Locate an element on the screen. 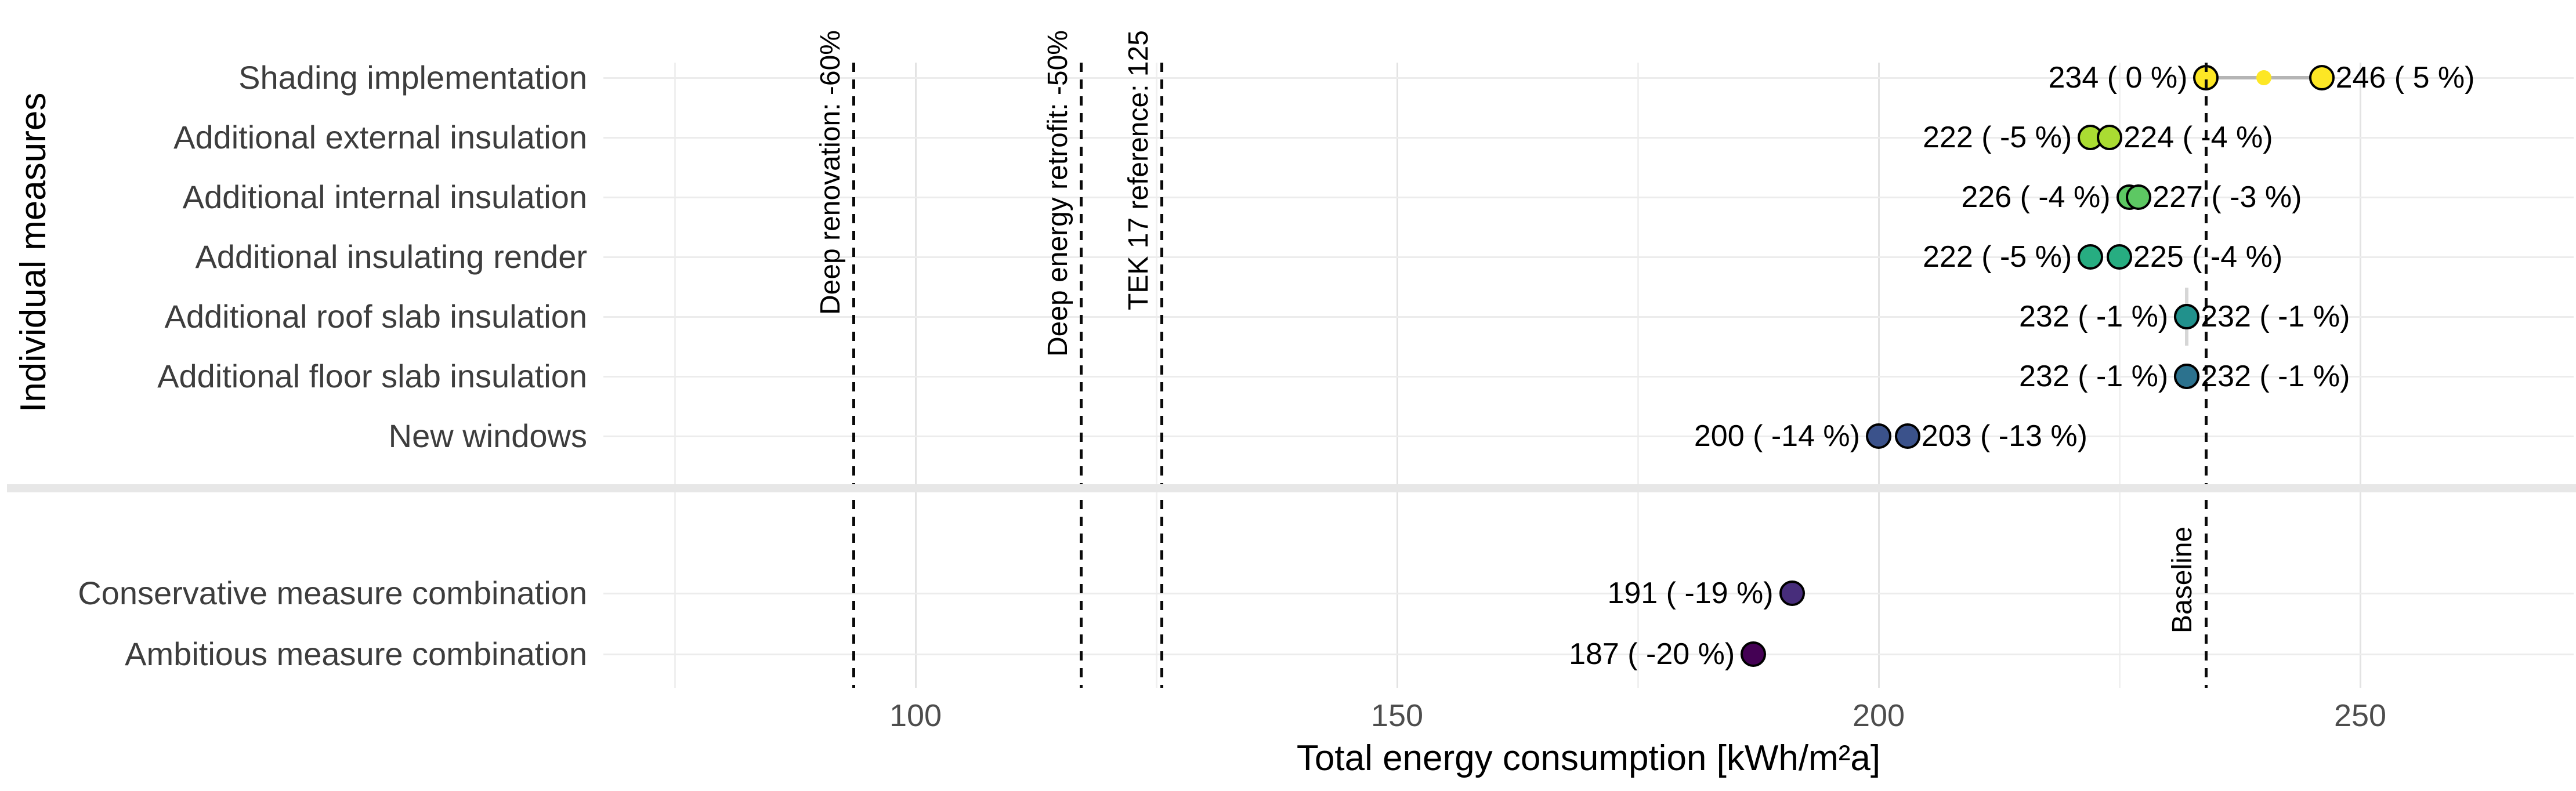 The width and height of the screenshot is (2576, 791). facet-separator is located at coordinates (1291, 488).